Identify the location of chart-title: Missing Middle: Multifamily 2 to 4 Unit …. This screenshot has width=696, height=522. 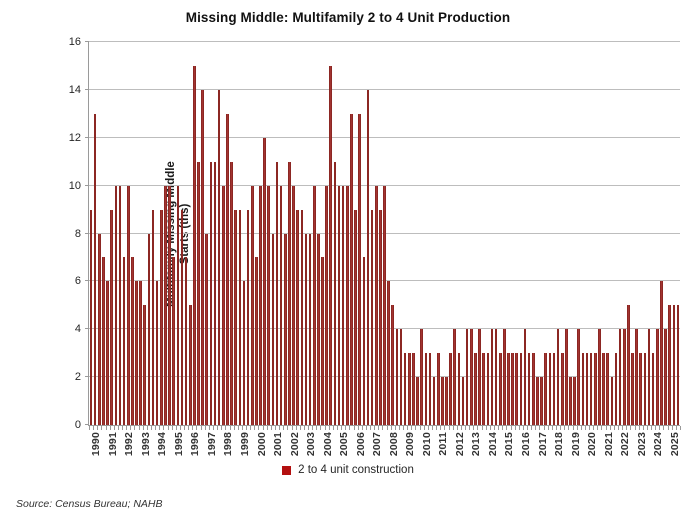
(348, 17).